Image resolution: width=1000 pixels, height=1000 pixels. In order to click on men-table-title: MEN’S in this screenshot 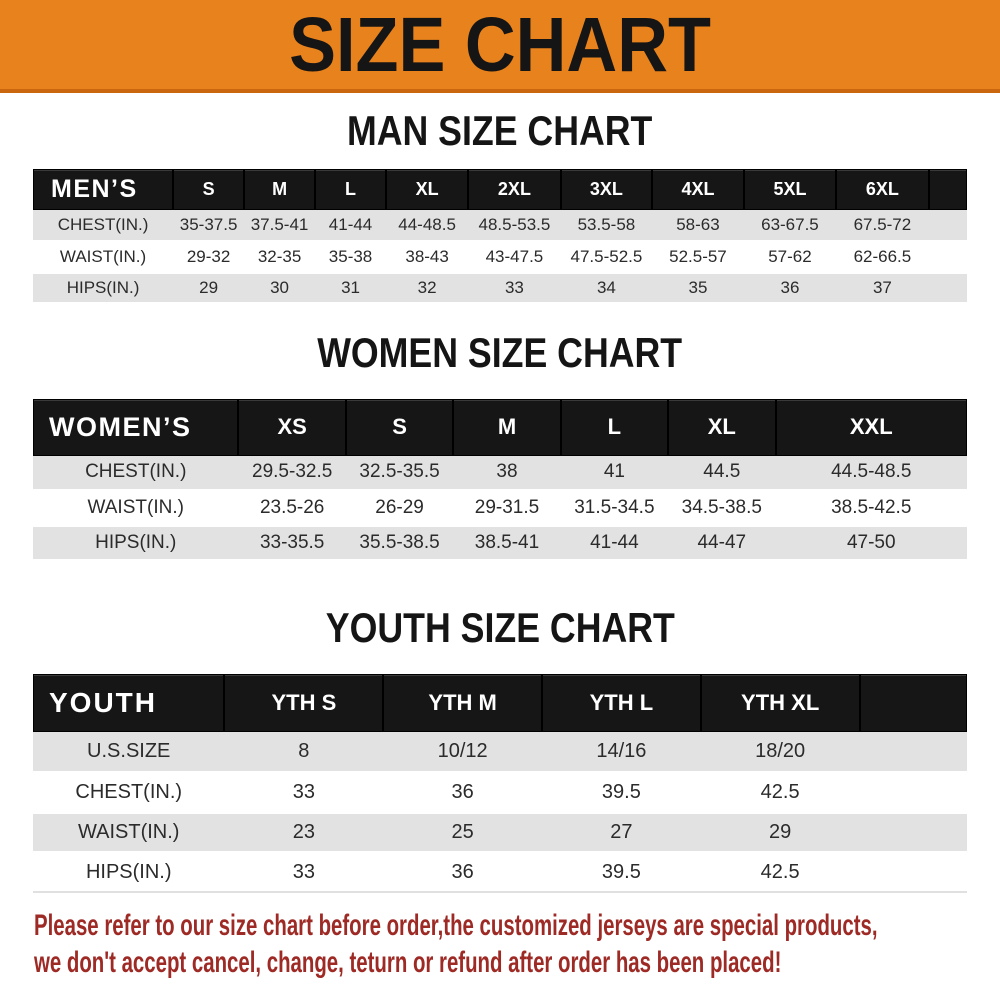, I will do `click(103, 189)`.